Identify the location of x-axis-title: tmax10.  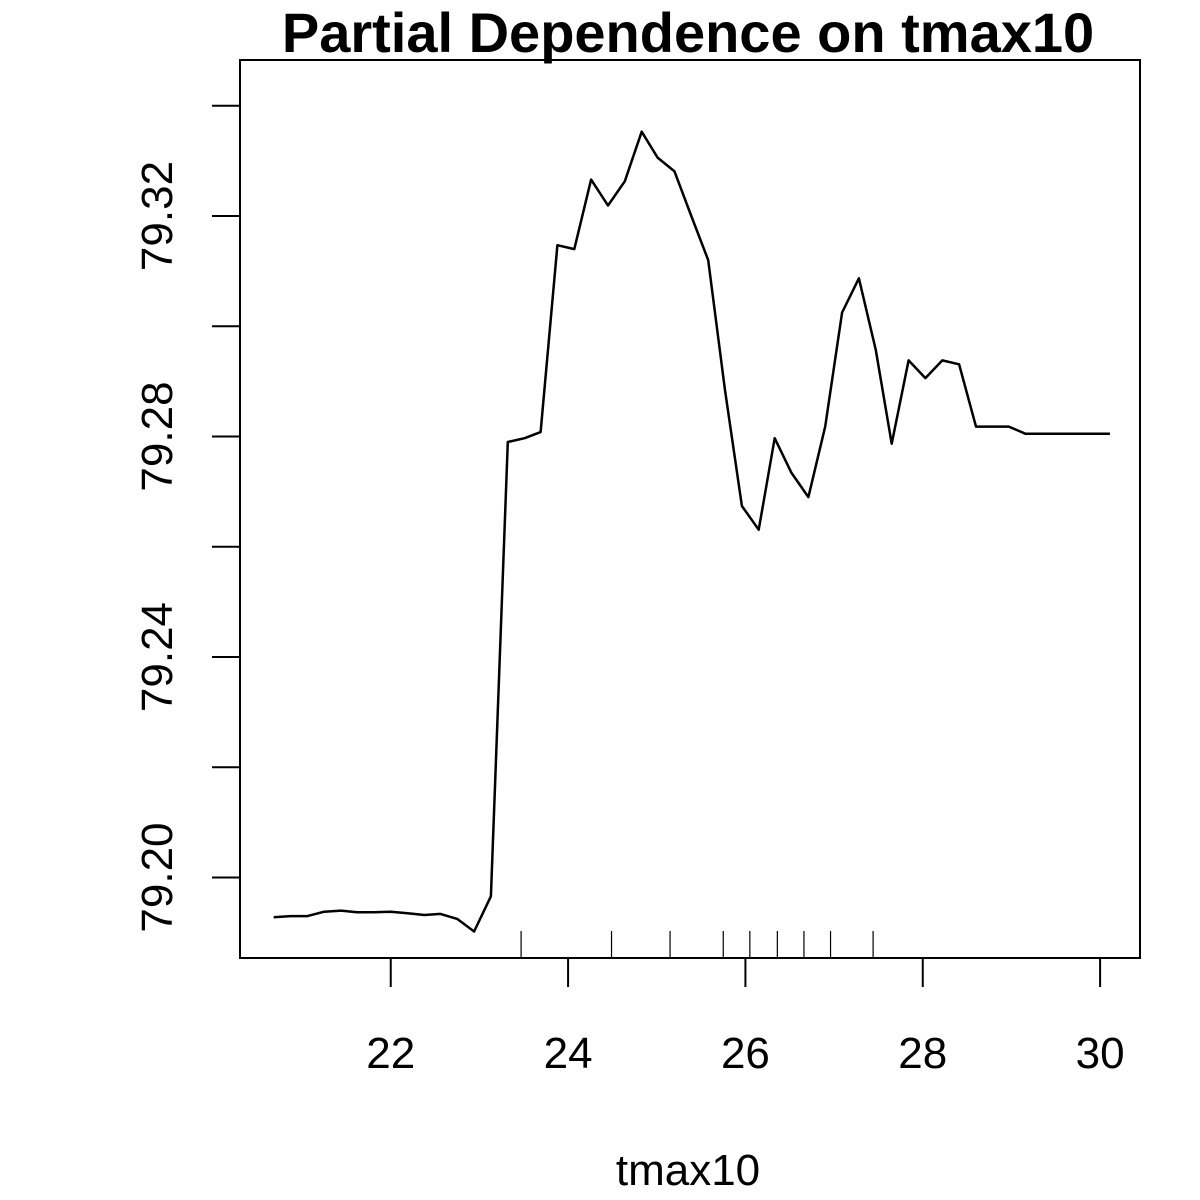
(688, 1170).